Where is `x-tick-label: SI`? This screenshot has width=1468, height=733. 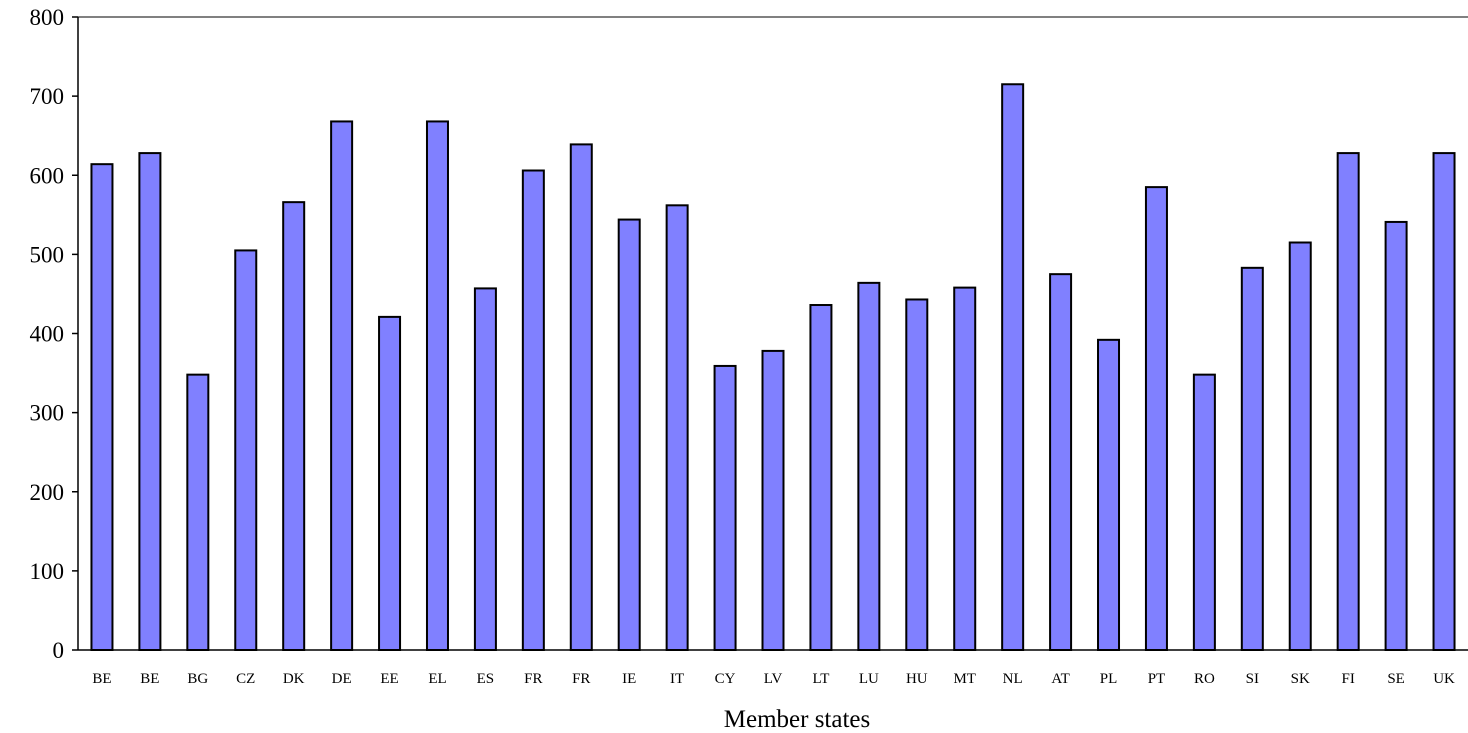
x-tick-label: SI is located at coordinates (1252, 679).